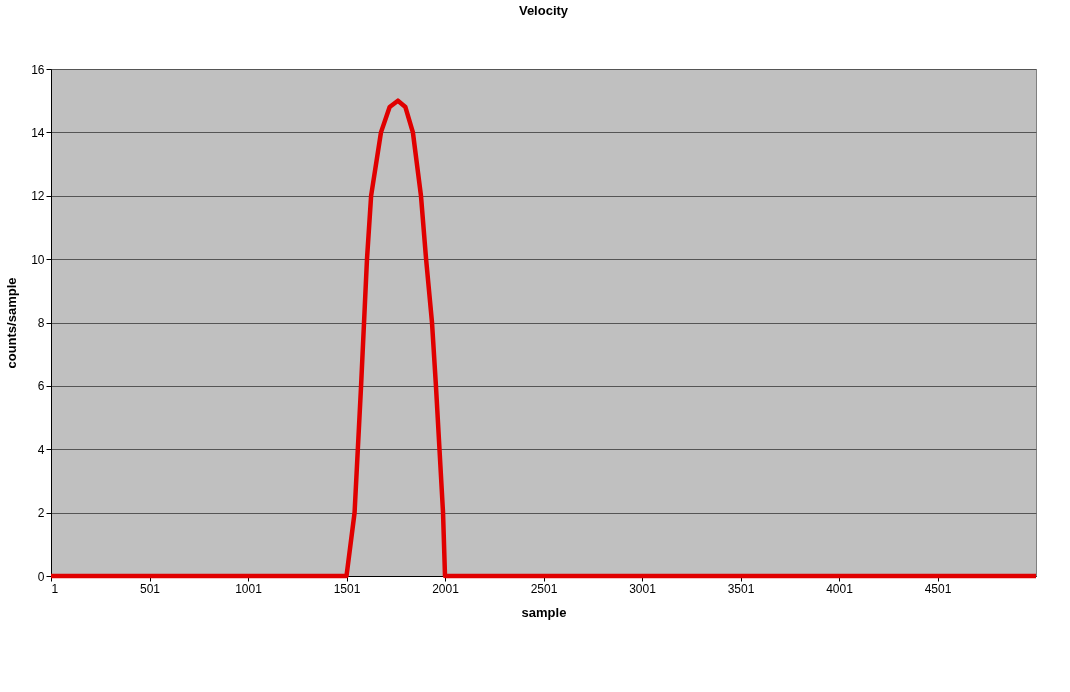  What do you see at coordinates (938, 588) in the screenshot?
I see `x-tick-label: 4501` at bounding box center [938, 588].